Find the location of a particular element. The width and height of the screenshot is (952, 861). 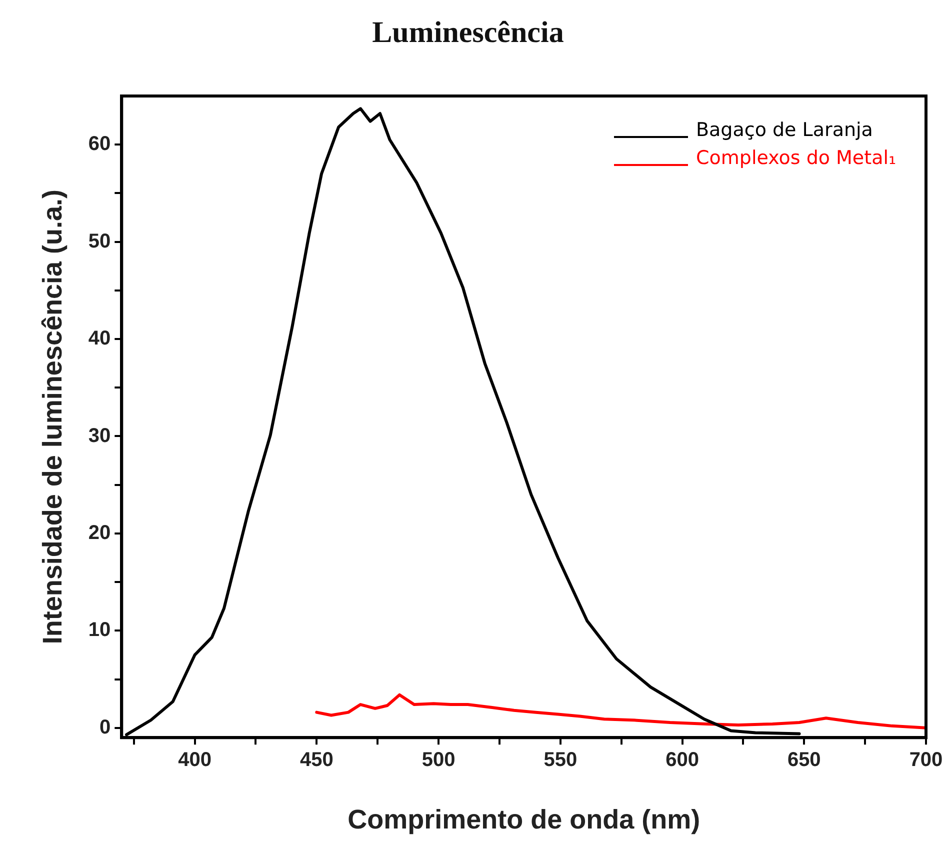

chart-title: Luminescência is located at coordinates (468, 32).